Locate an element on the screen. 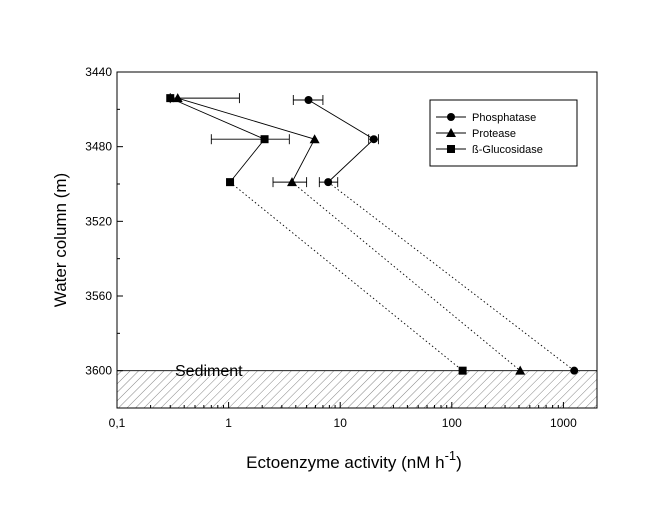 The width and height of the screenshot is (668, 518). x-axis-title-text: Ectoenzyme activity (nM h is located at coordinates (345, 462).